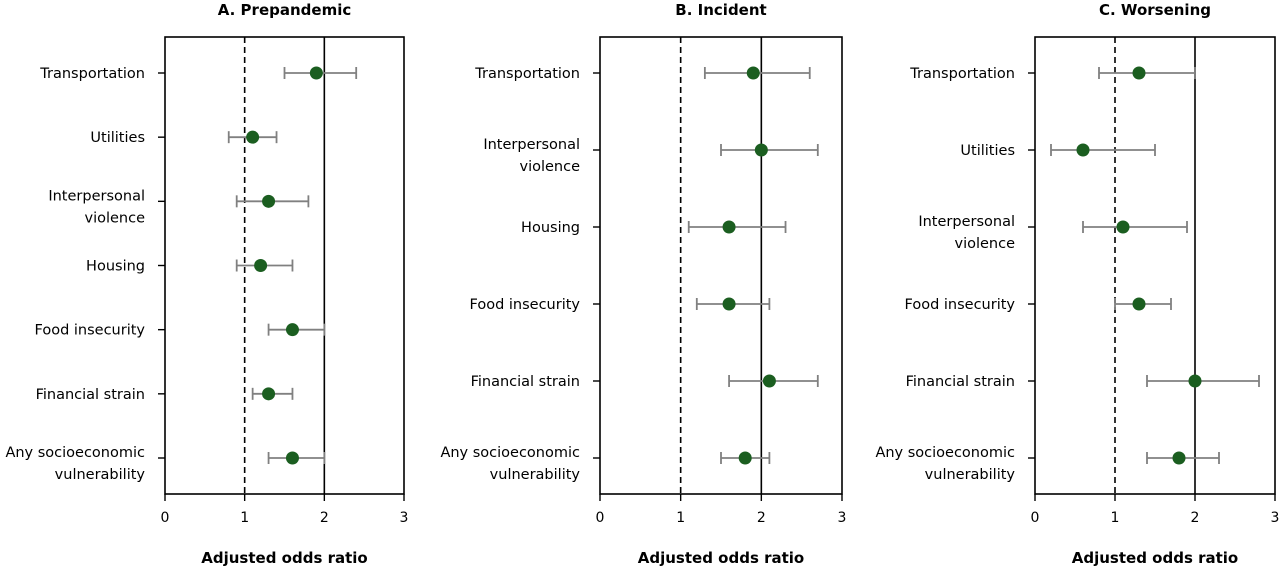 The image size is (1280, 574). What do you see at coordinates (1155, 10) in the screenshot?
I see `panel-title: C. Worsening` at bounding box center [1155, 10].